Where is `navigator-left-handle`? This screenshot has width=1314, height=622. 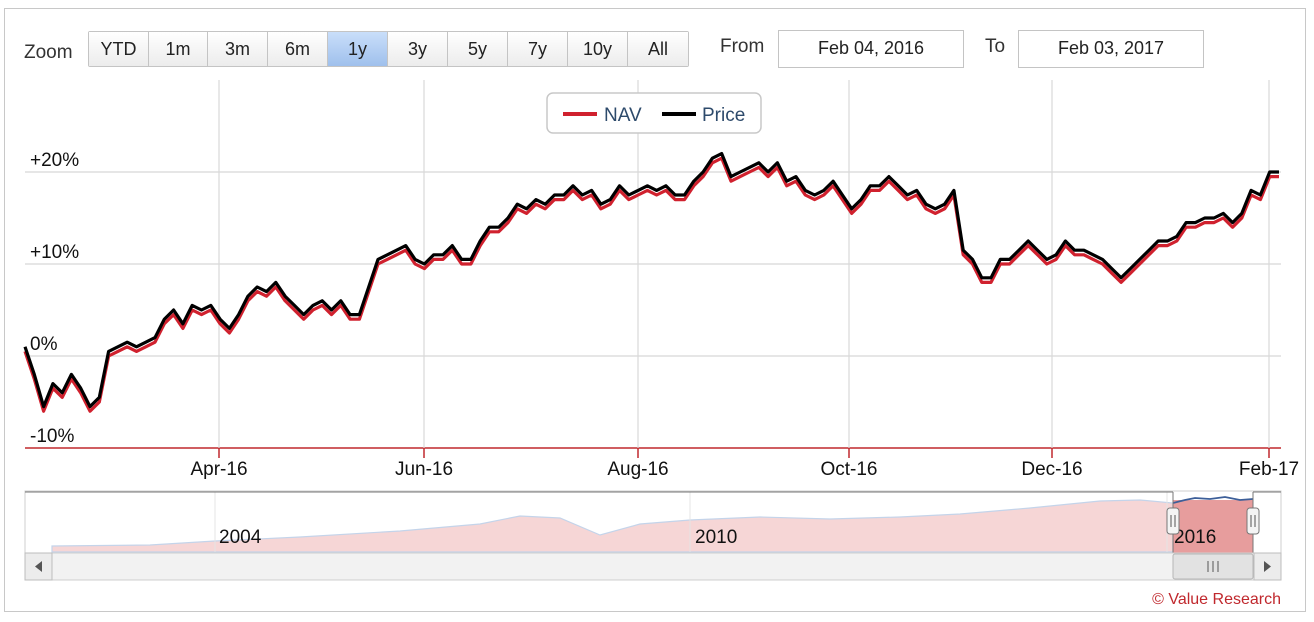
navigator-left-handle is located at coordinates (1173, 521).